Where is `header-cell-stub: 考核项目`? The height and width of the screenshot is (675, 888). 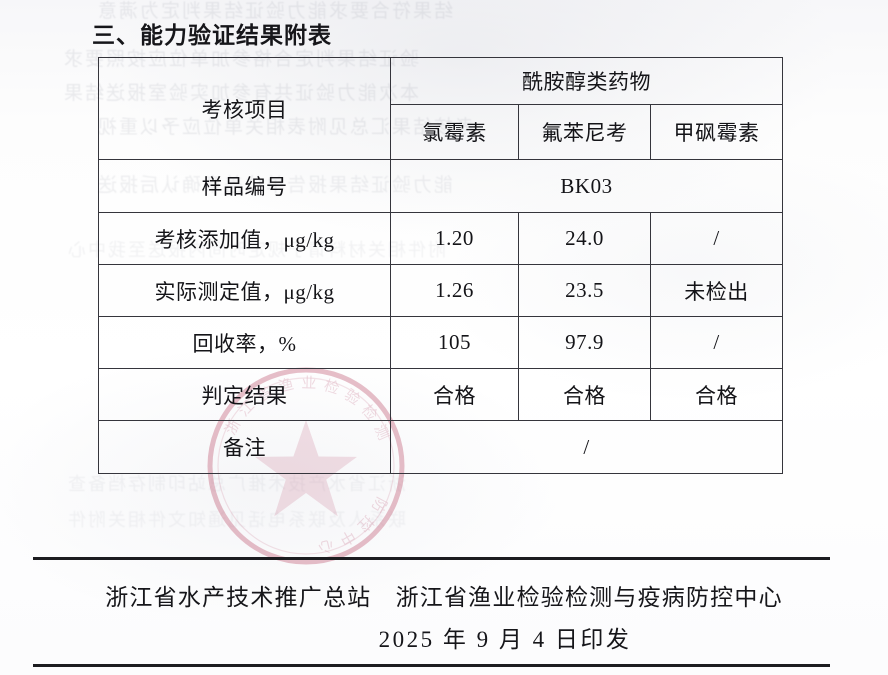 header-cell-stub: 考核项目 is located at coordinates (244, 108).